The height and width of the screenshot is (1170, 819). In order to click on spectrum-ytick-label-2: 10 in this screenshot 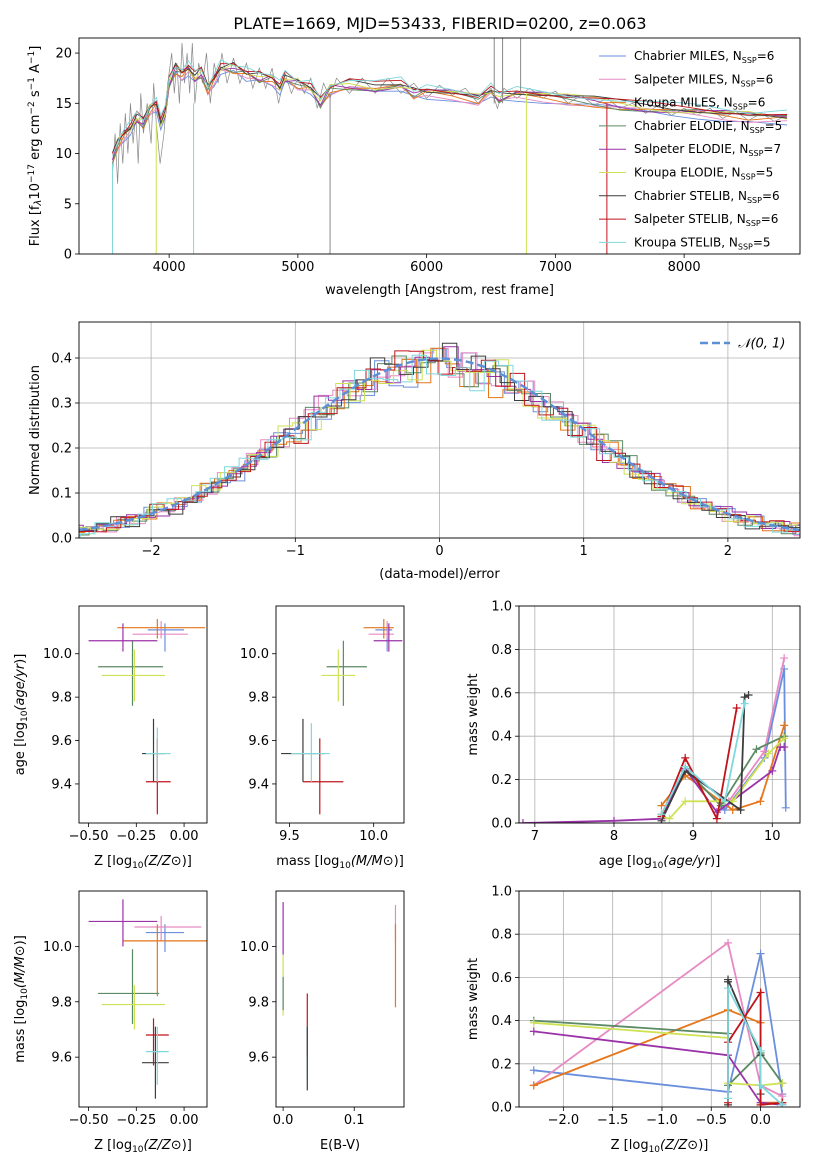, I will do `click(63, 154)`.